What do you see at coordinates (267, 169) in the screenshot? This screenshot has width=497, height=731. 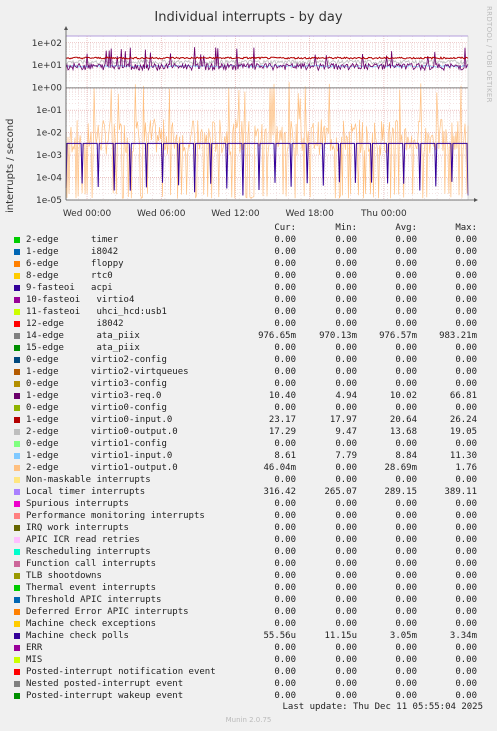 I see `series-machine-check-polls` at bounding box center [267, 169].